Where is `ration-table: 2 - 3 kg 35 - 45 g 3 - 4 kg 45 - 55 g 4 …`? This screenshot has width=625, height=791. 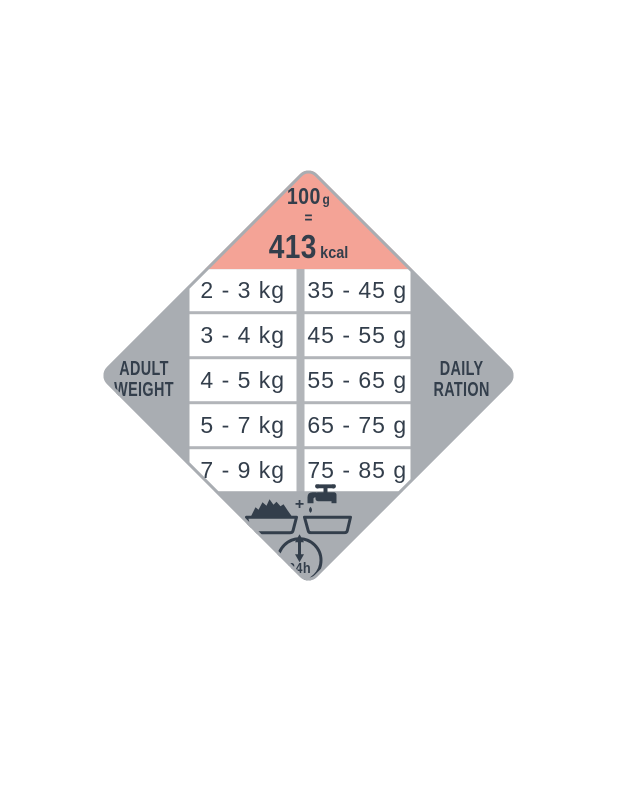 ration-table: 2 - 3 kg 35 - 45 g 3 - 4 kg 45 - 55 g 4 … is located at coordinates (300, 379).